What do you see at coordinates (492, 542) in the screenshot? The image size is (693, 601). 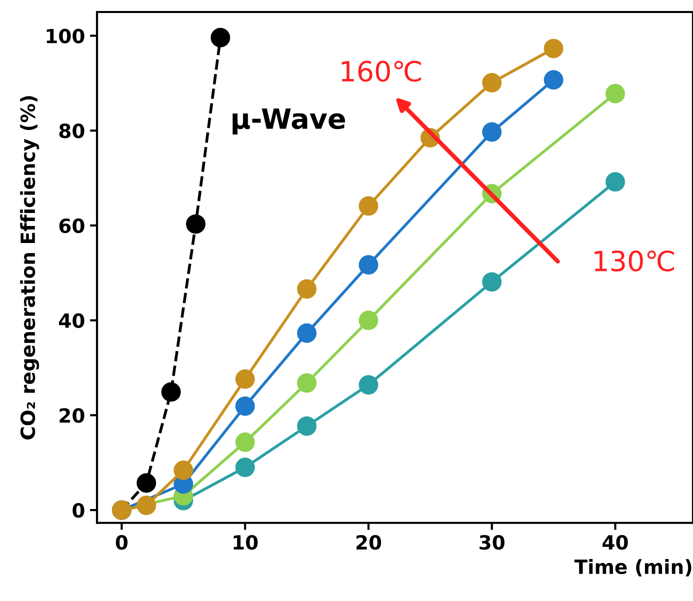 I see `x-tick-label: 30` at bounding box center [492, 542].